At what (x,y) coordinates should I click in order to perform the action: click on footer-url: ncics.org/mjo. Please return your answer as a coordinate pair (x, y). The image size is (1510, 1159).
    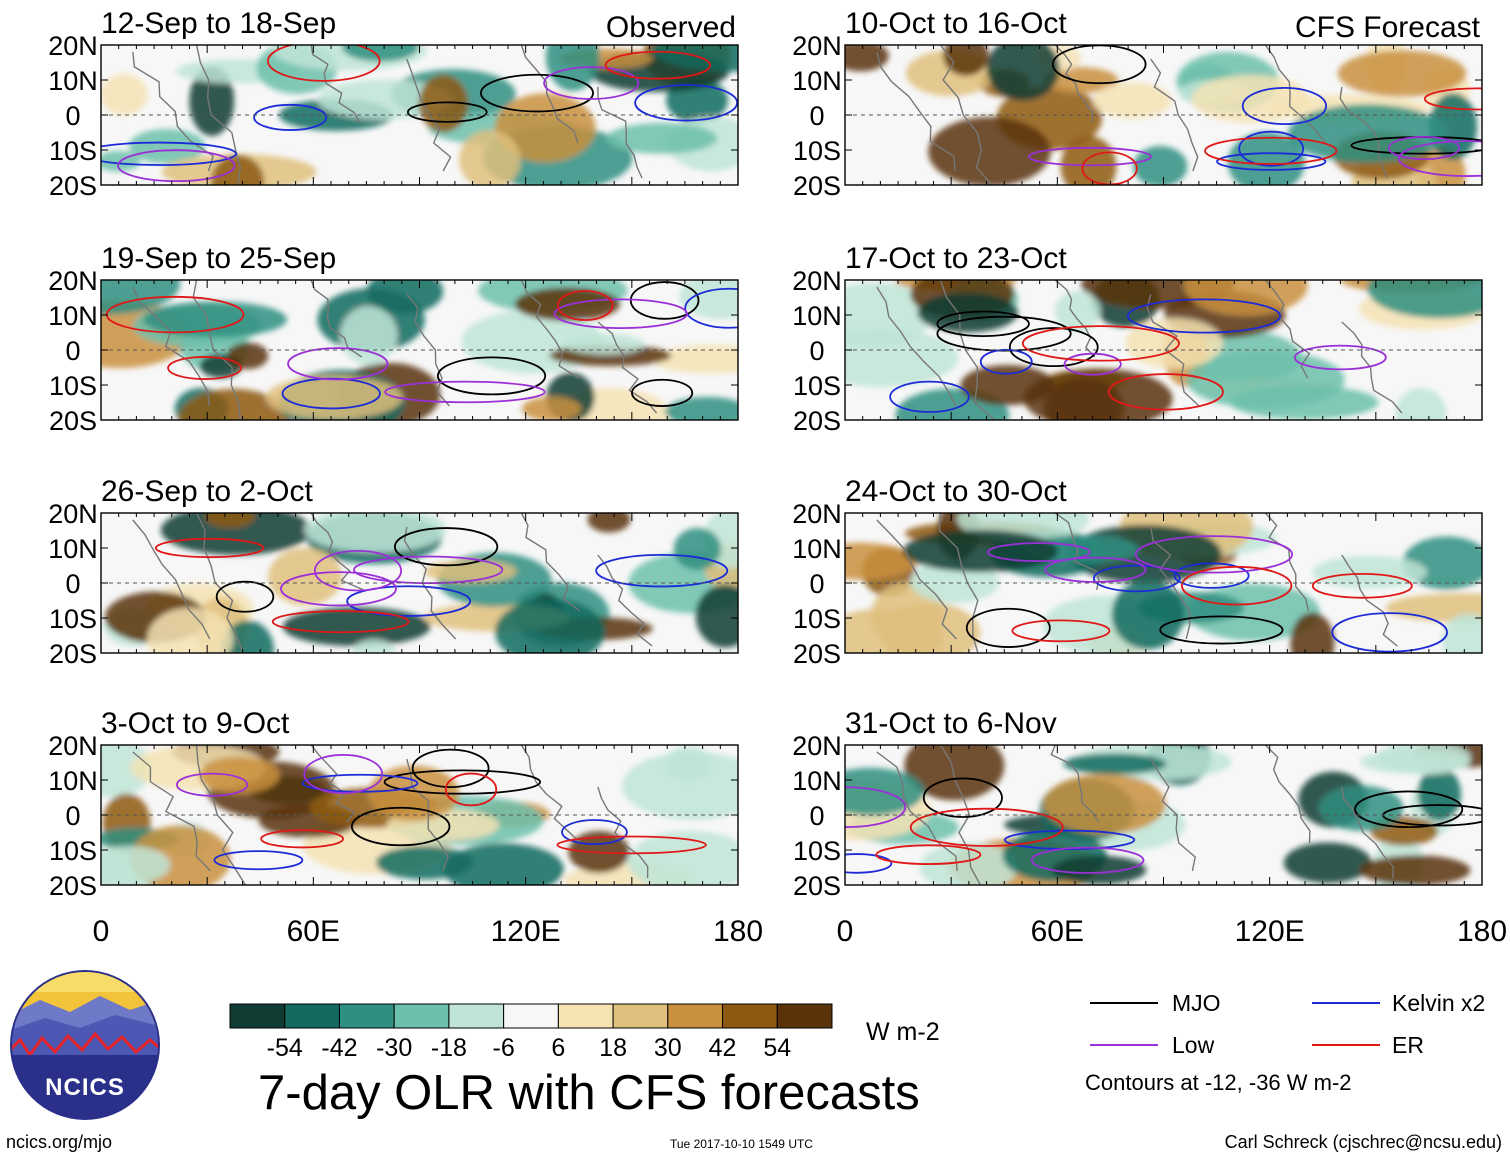
    Looking at the image, I should click on (59, 1142).